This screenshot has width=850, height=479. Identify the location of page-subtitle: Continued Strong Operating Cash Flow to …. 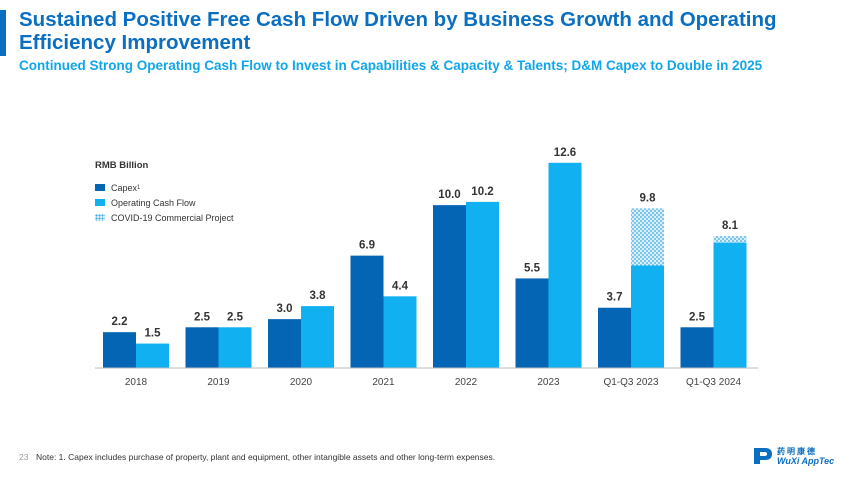
(391, 65).